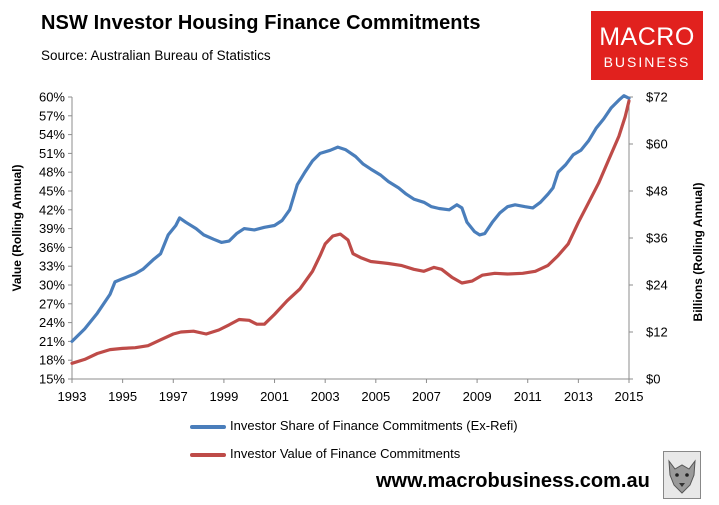  Describe the element at coordinates (653, 379) in the screenshot. I see `y-right-tick-label: $0` at that location.